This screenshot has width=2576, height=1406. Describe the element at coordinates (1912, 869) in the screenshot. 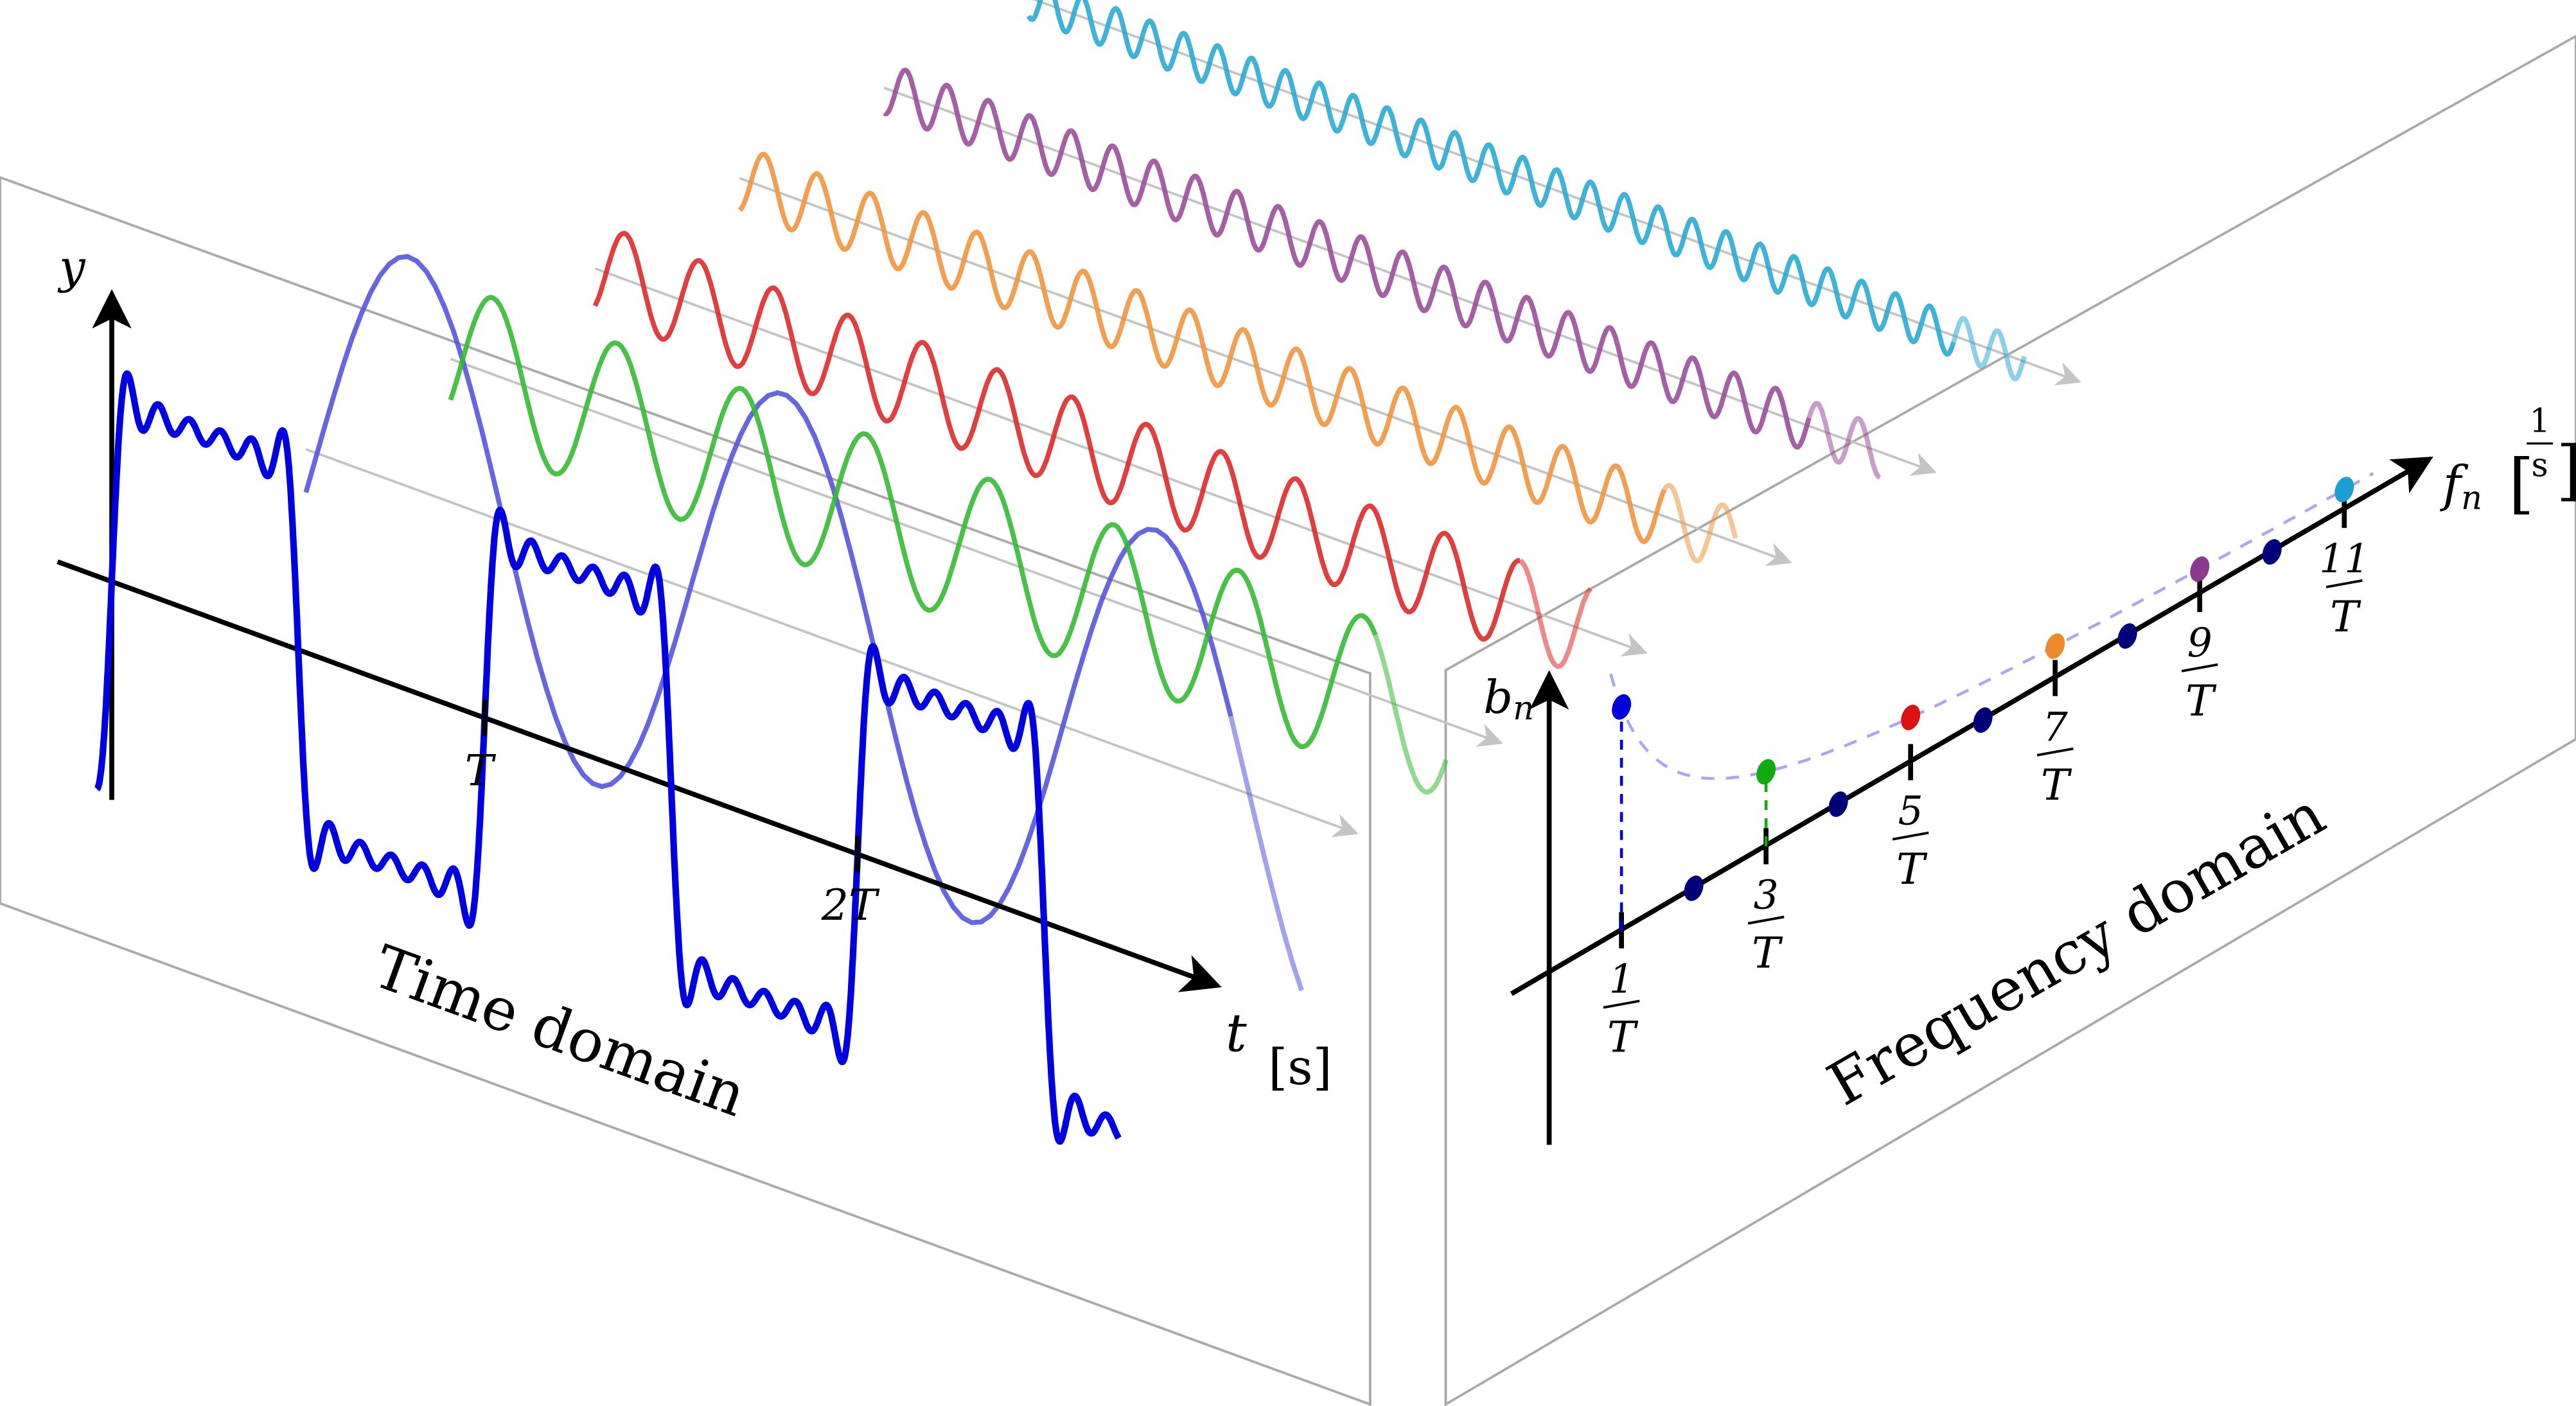

I see `frequency-label-denominator-n5: T` at that location.